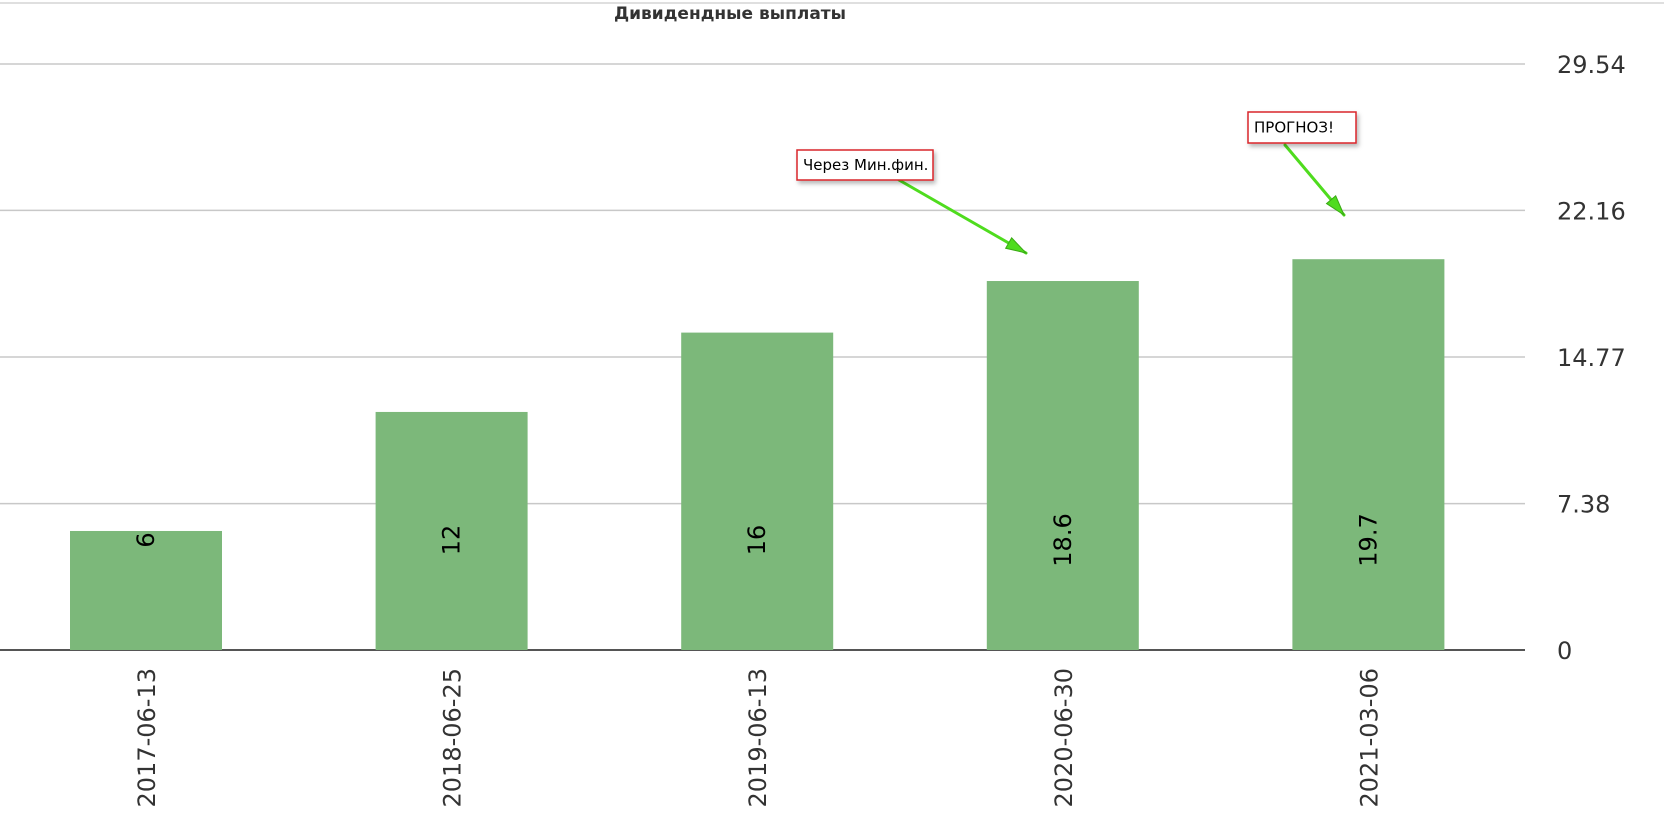  I want to click on x-tick-label: 2019-06-13, so click(758, 737).